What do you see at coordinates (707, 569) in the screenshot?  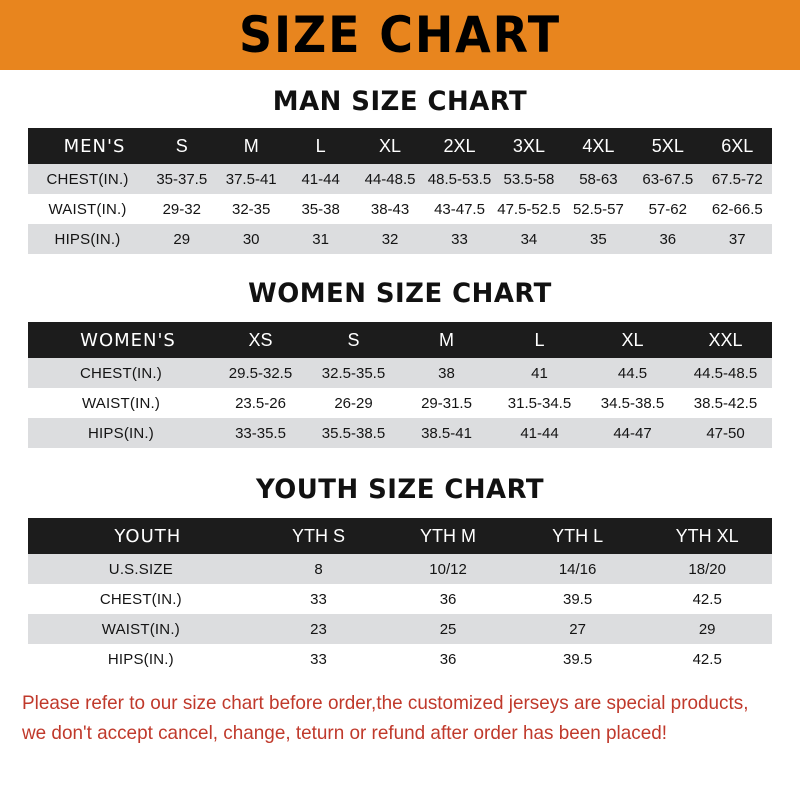 I see `measurement-value: 18/20` at bounding box center [707, 569].